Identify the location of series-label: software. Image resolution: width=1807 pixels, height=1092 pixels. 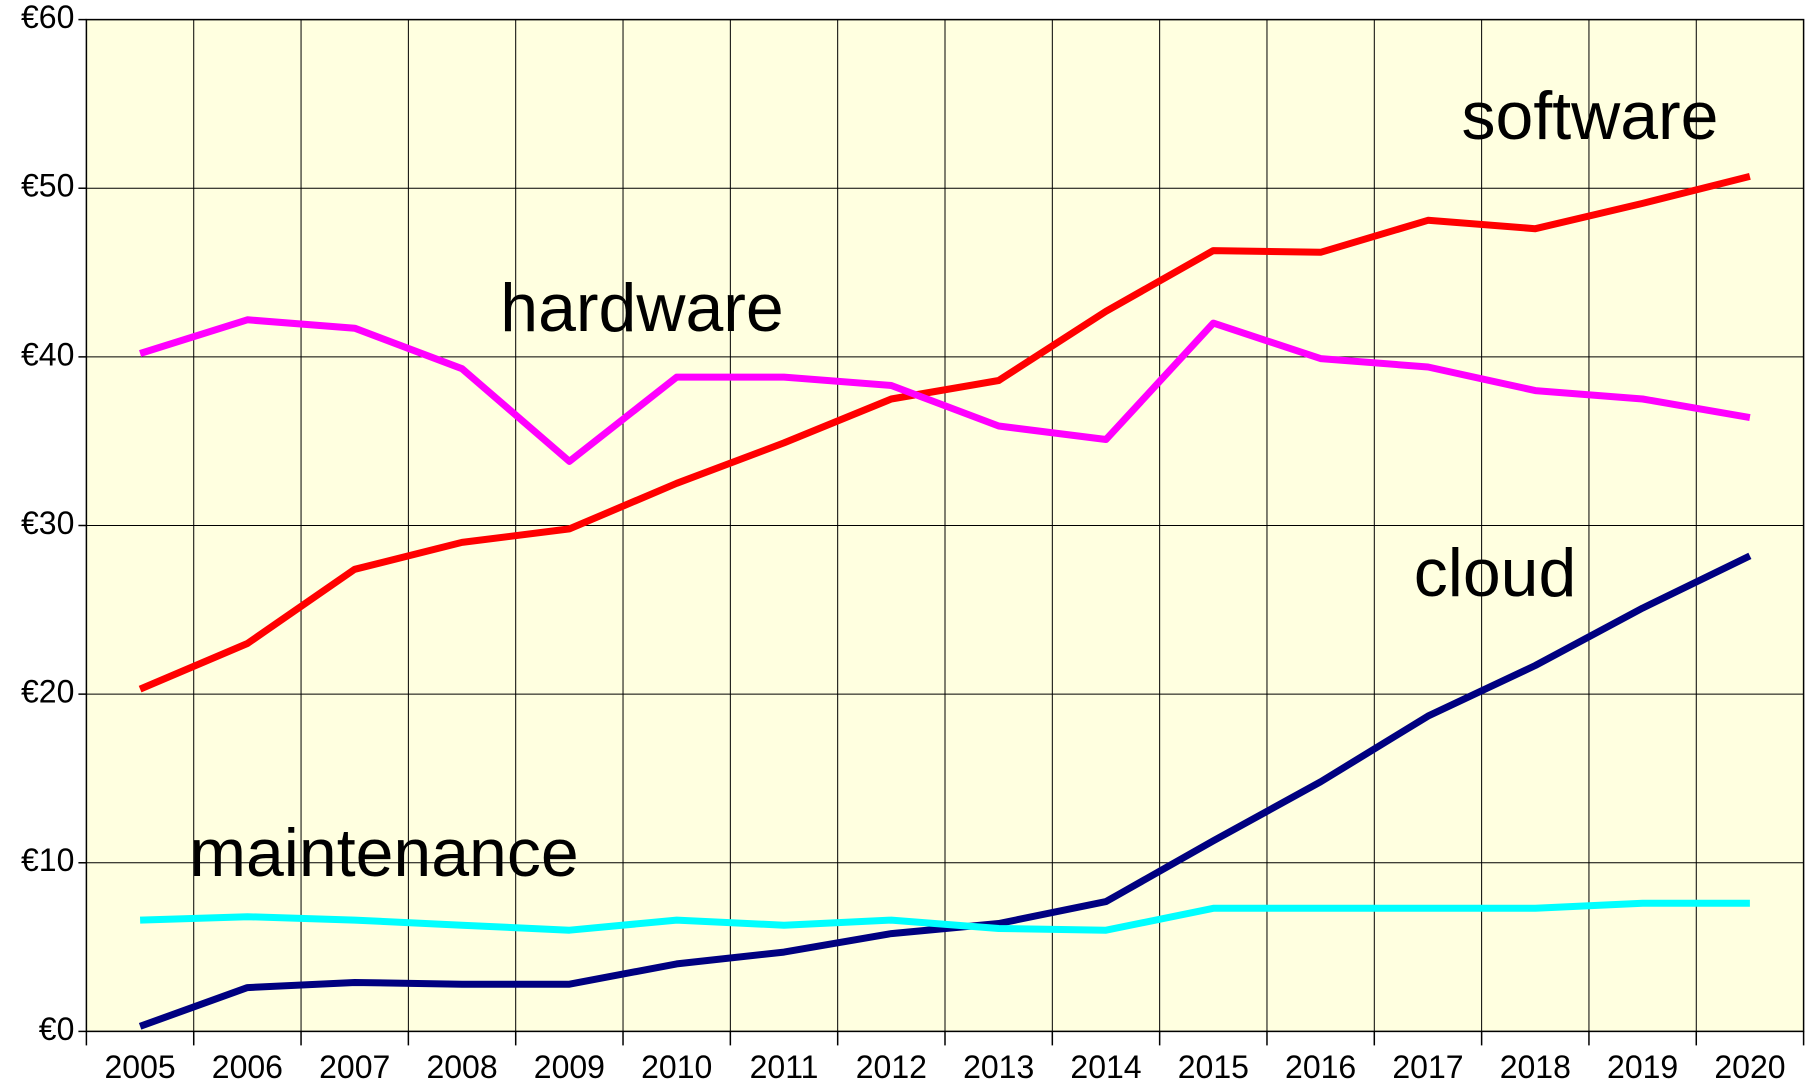
(1590, 116).